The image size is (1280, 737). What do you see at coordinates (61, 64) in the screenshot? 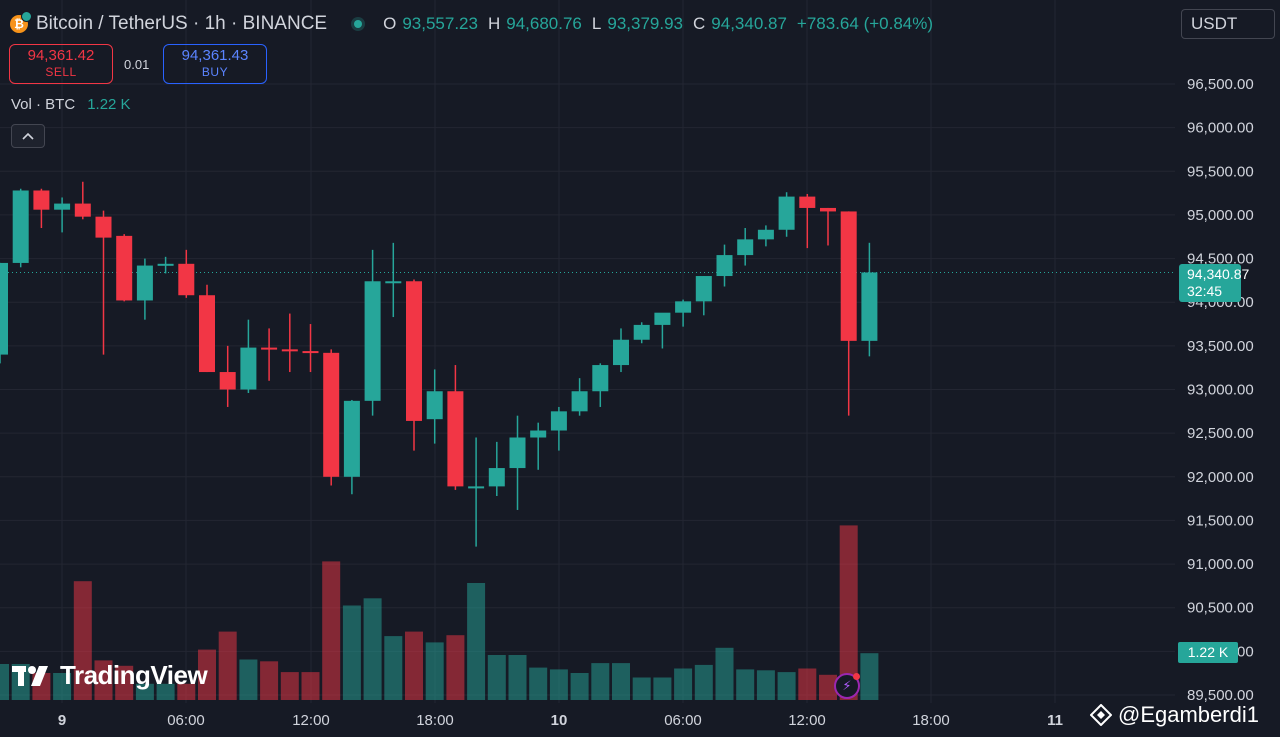
I see `sell-button: 94,361.42 SELL` at bounding box center [61, 64].